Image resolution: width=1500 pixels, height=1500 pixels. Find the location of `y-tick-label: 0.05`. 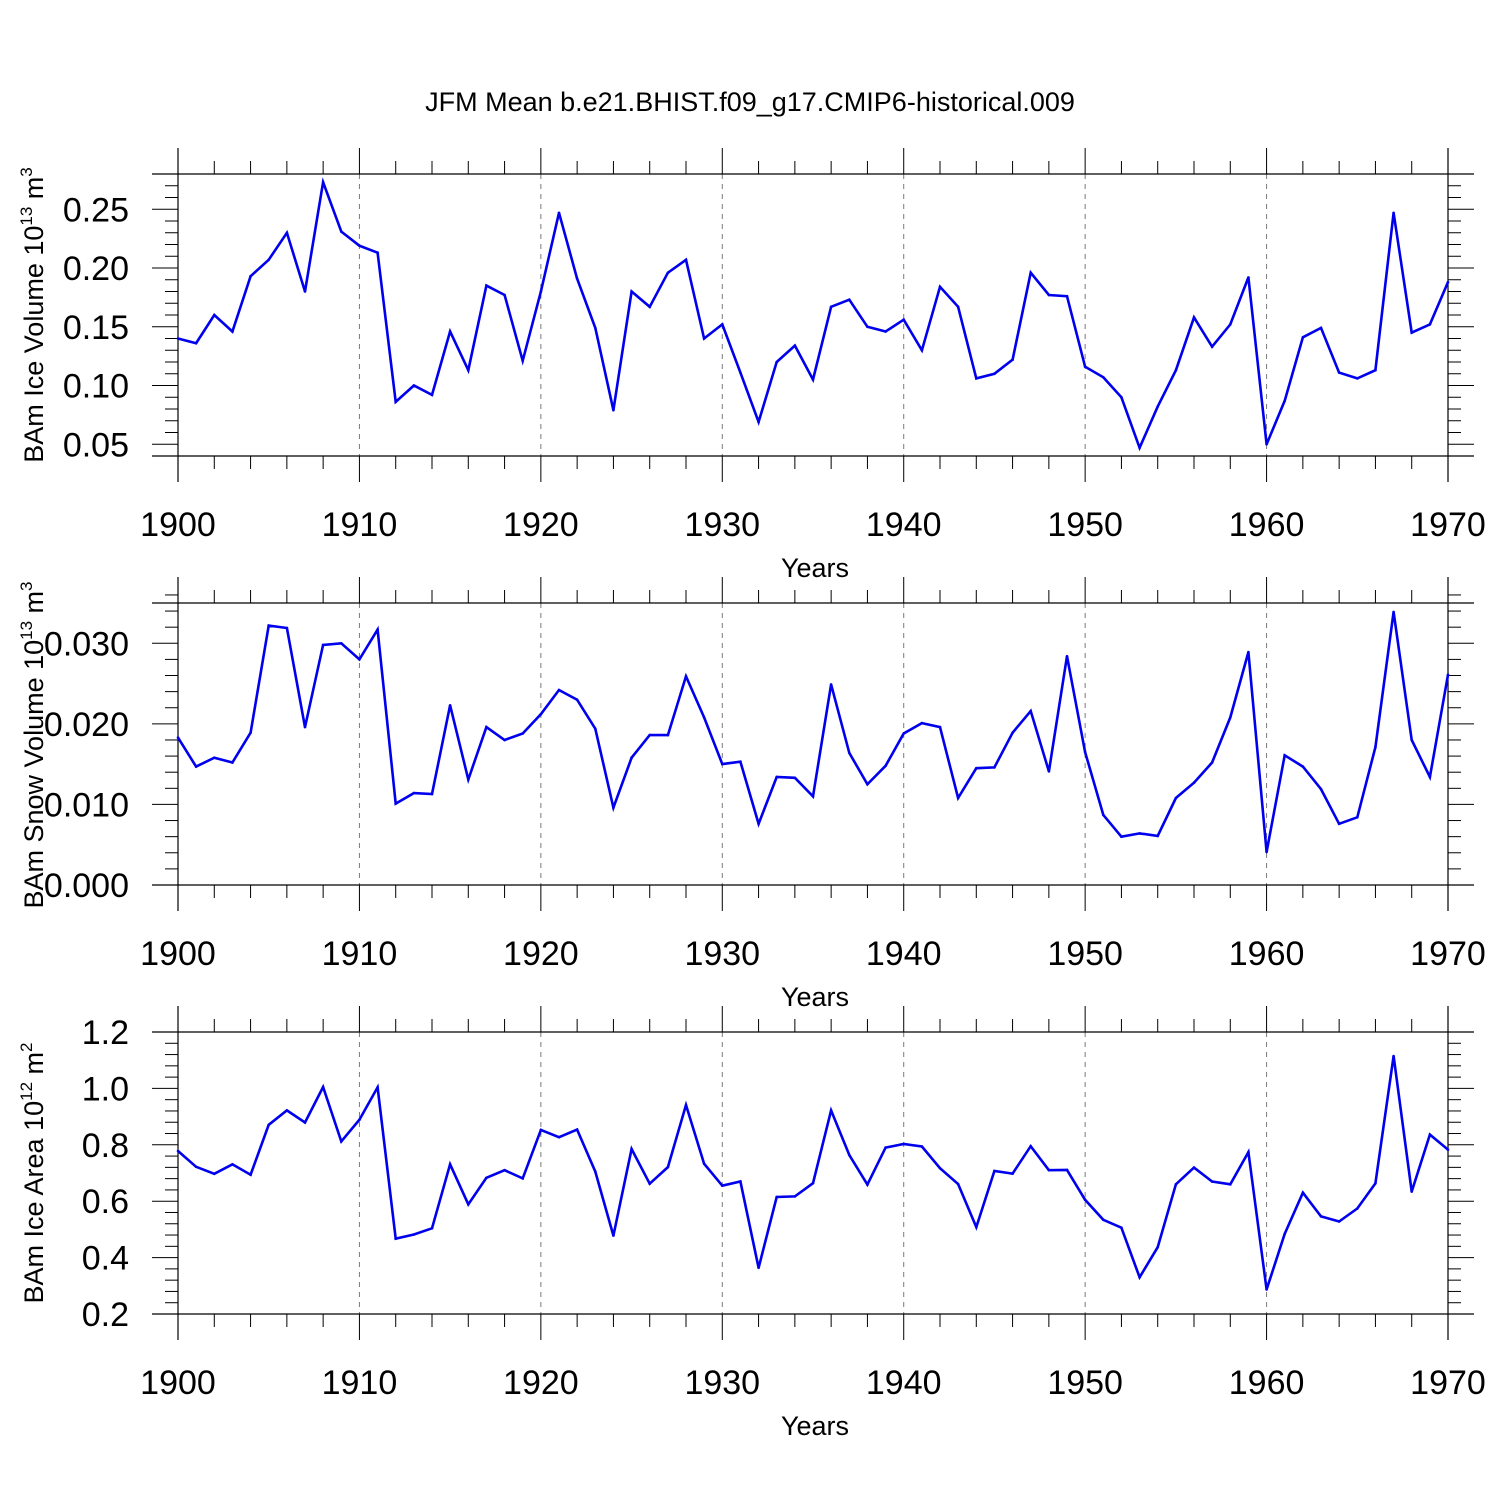

y-tick-label: 0.05 is located at coordinates (96, 445).